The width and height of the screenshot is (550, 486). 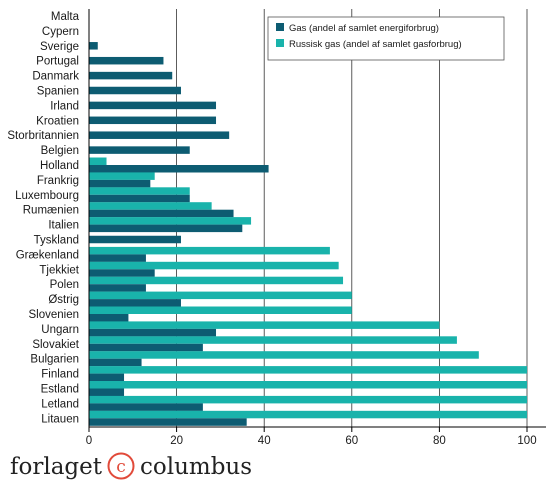 I want to click on category-label: Estland, so click(x=60, y=390).